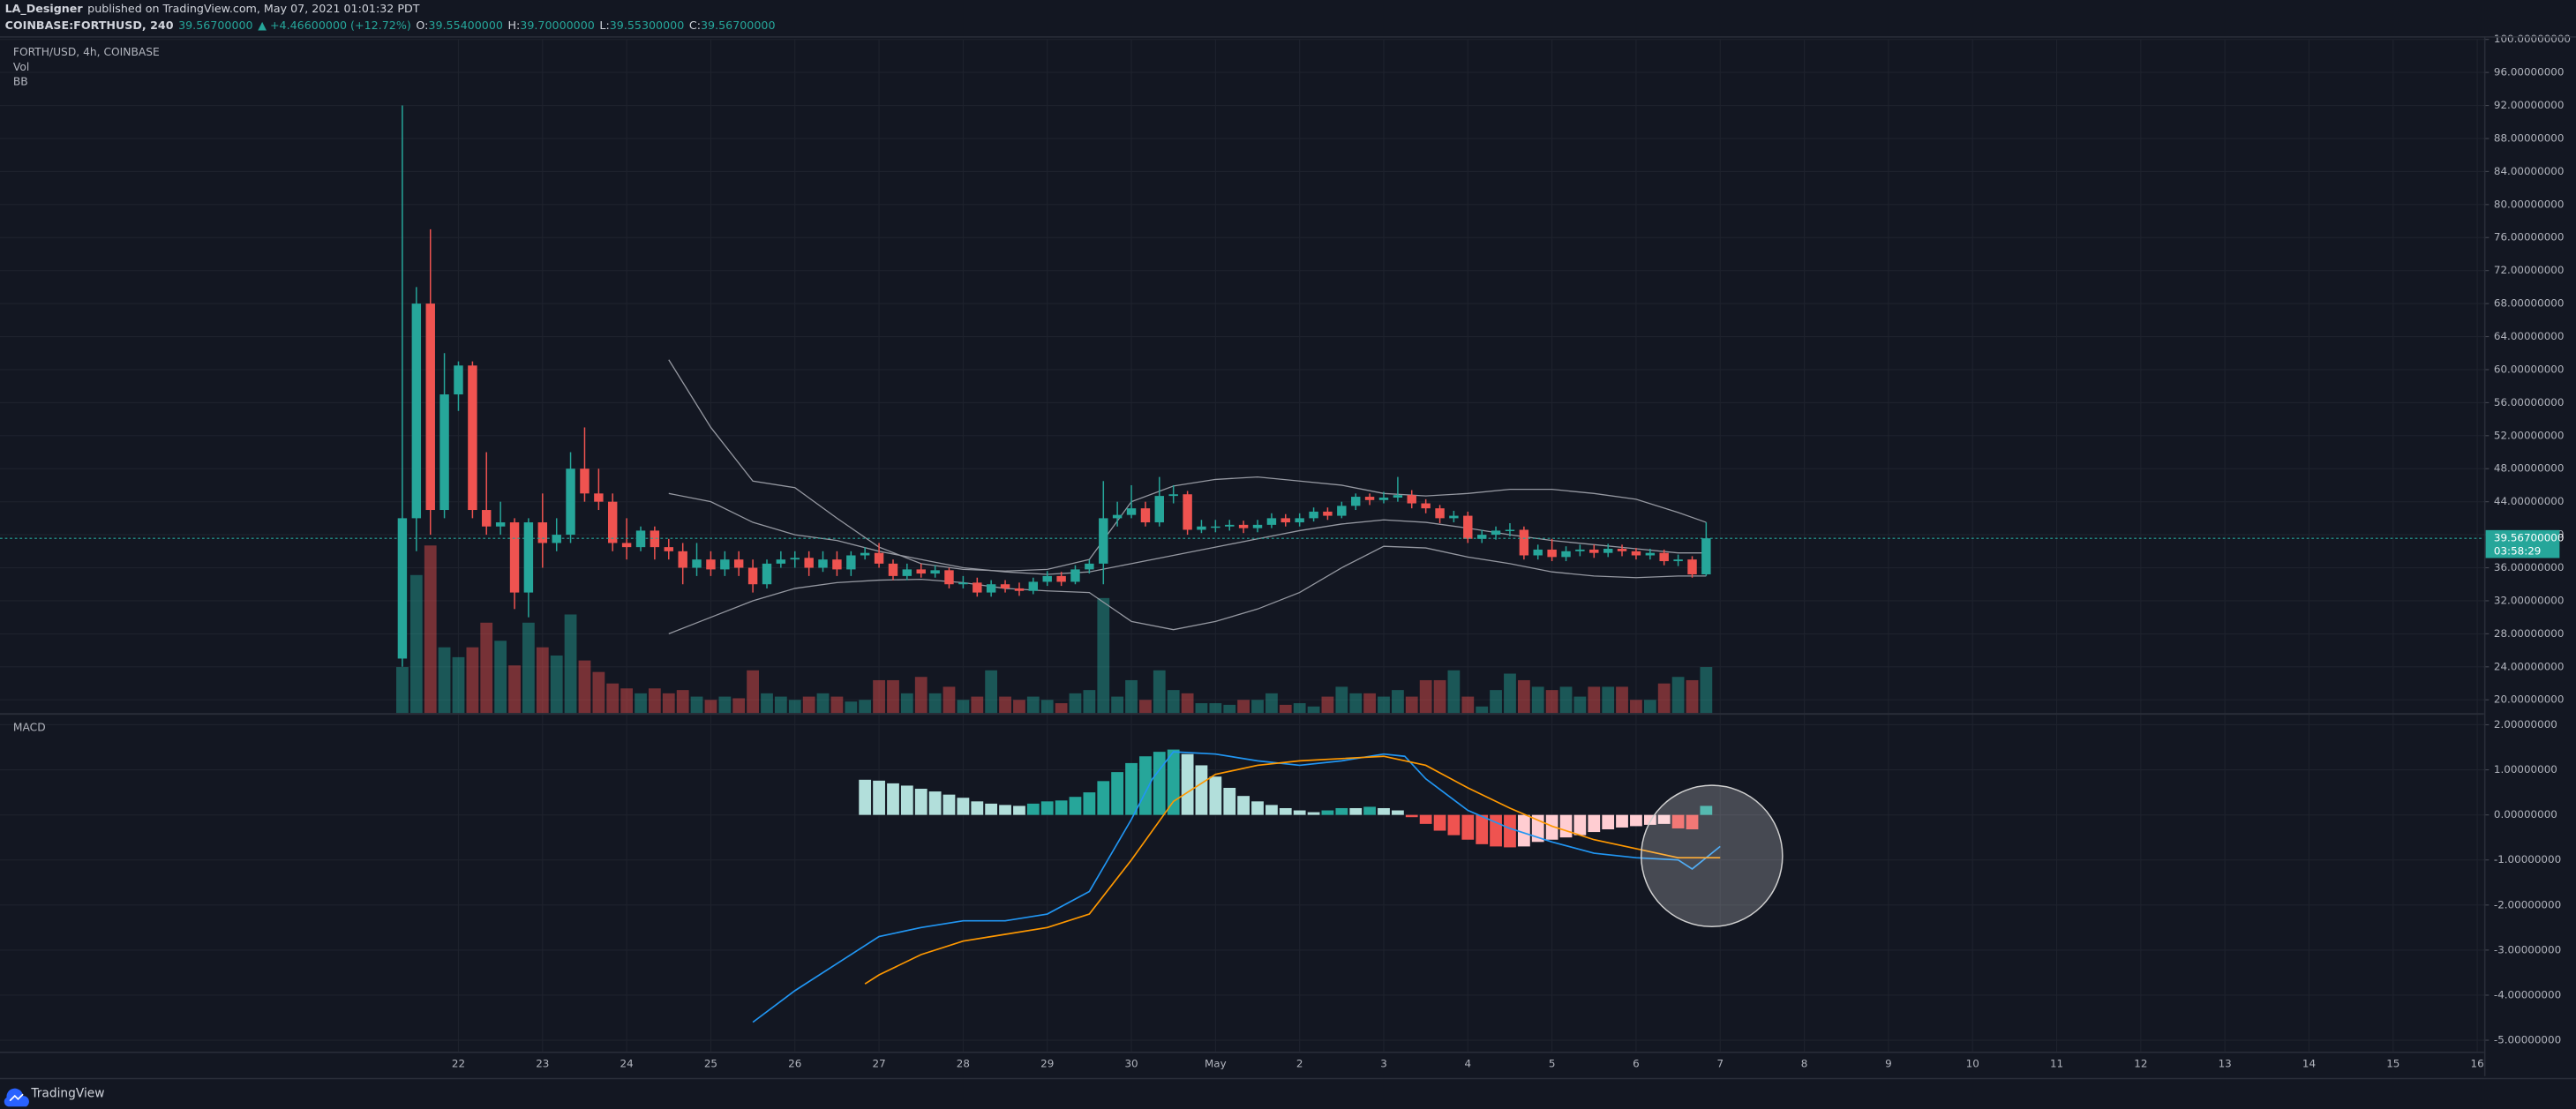 The width and height of the screenshot is (2576, 1109). I want to click on x-tick-label: 14, so click(2309, 1063).